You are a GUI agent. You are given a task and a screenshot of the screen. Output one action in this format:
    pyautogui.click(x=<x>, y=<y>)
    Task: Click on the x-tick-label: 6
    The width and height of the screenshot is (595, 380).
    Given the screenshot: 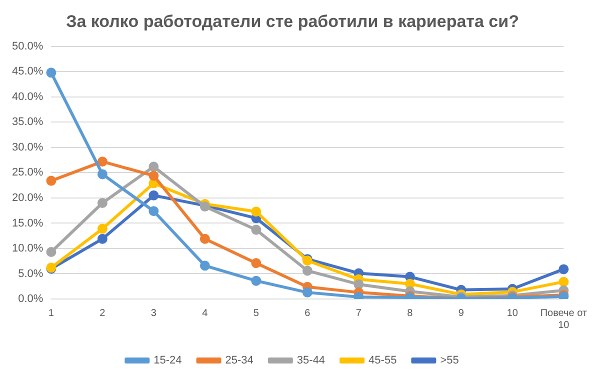 What is the action you would take?
    pyautogui.click(x=307, y=313)
    